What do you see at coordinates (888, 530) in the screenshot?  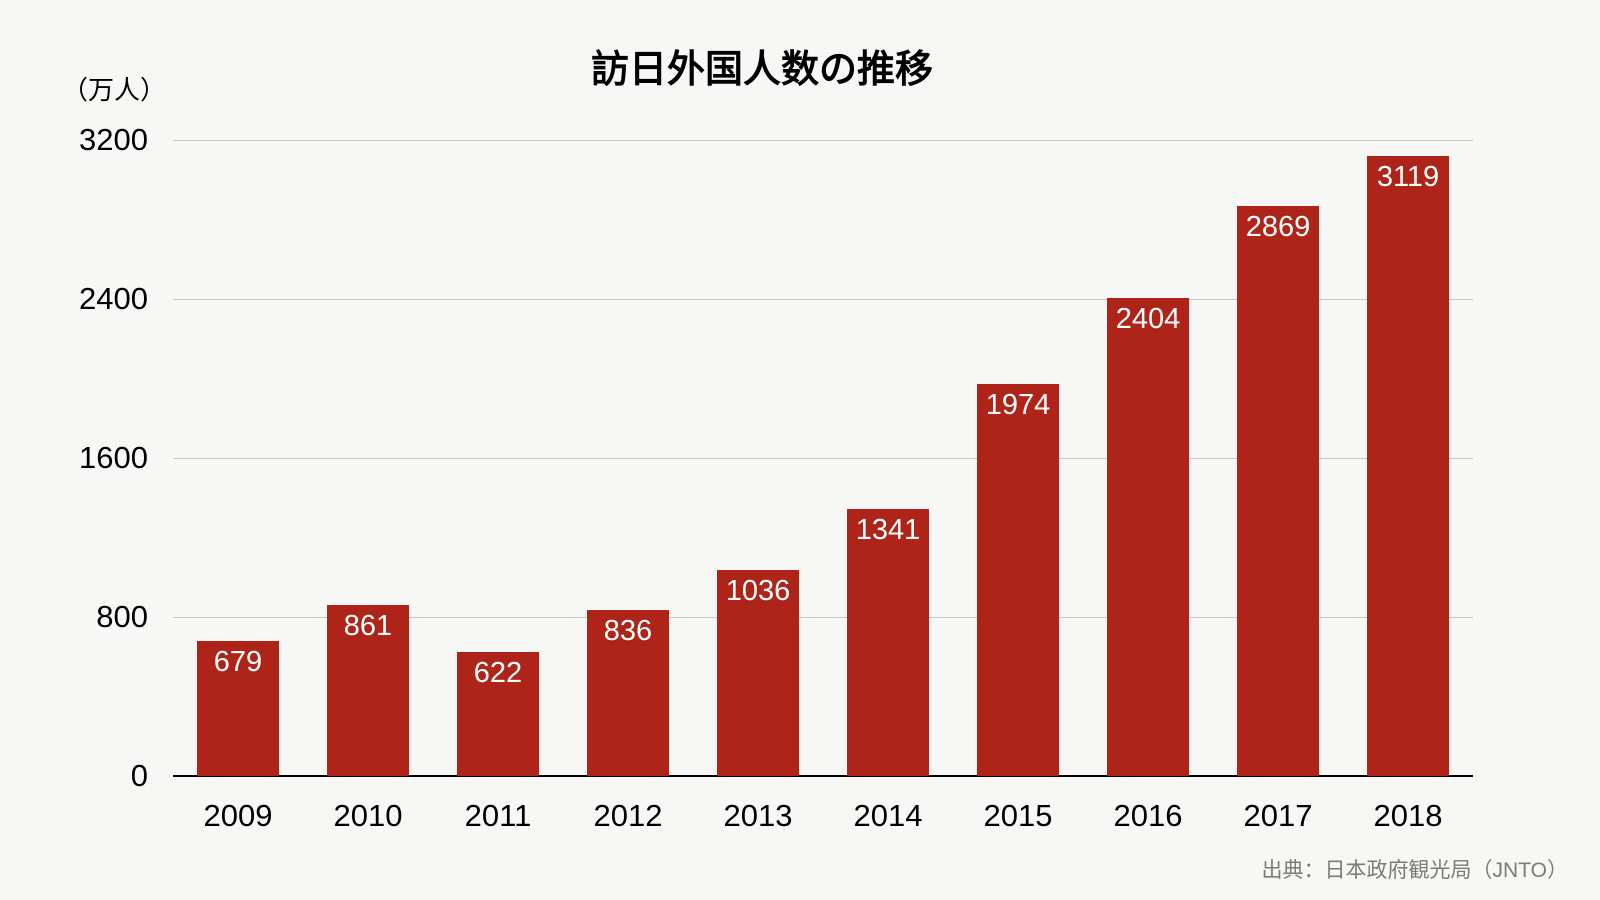 I see `bar-value-label-2014: 1341` at bounding box center [888, 530].